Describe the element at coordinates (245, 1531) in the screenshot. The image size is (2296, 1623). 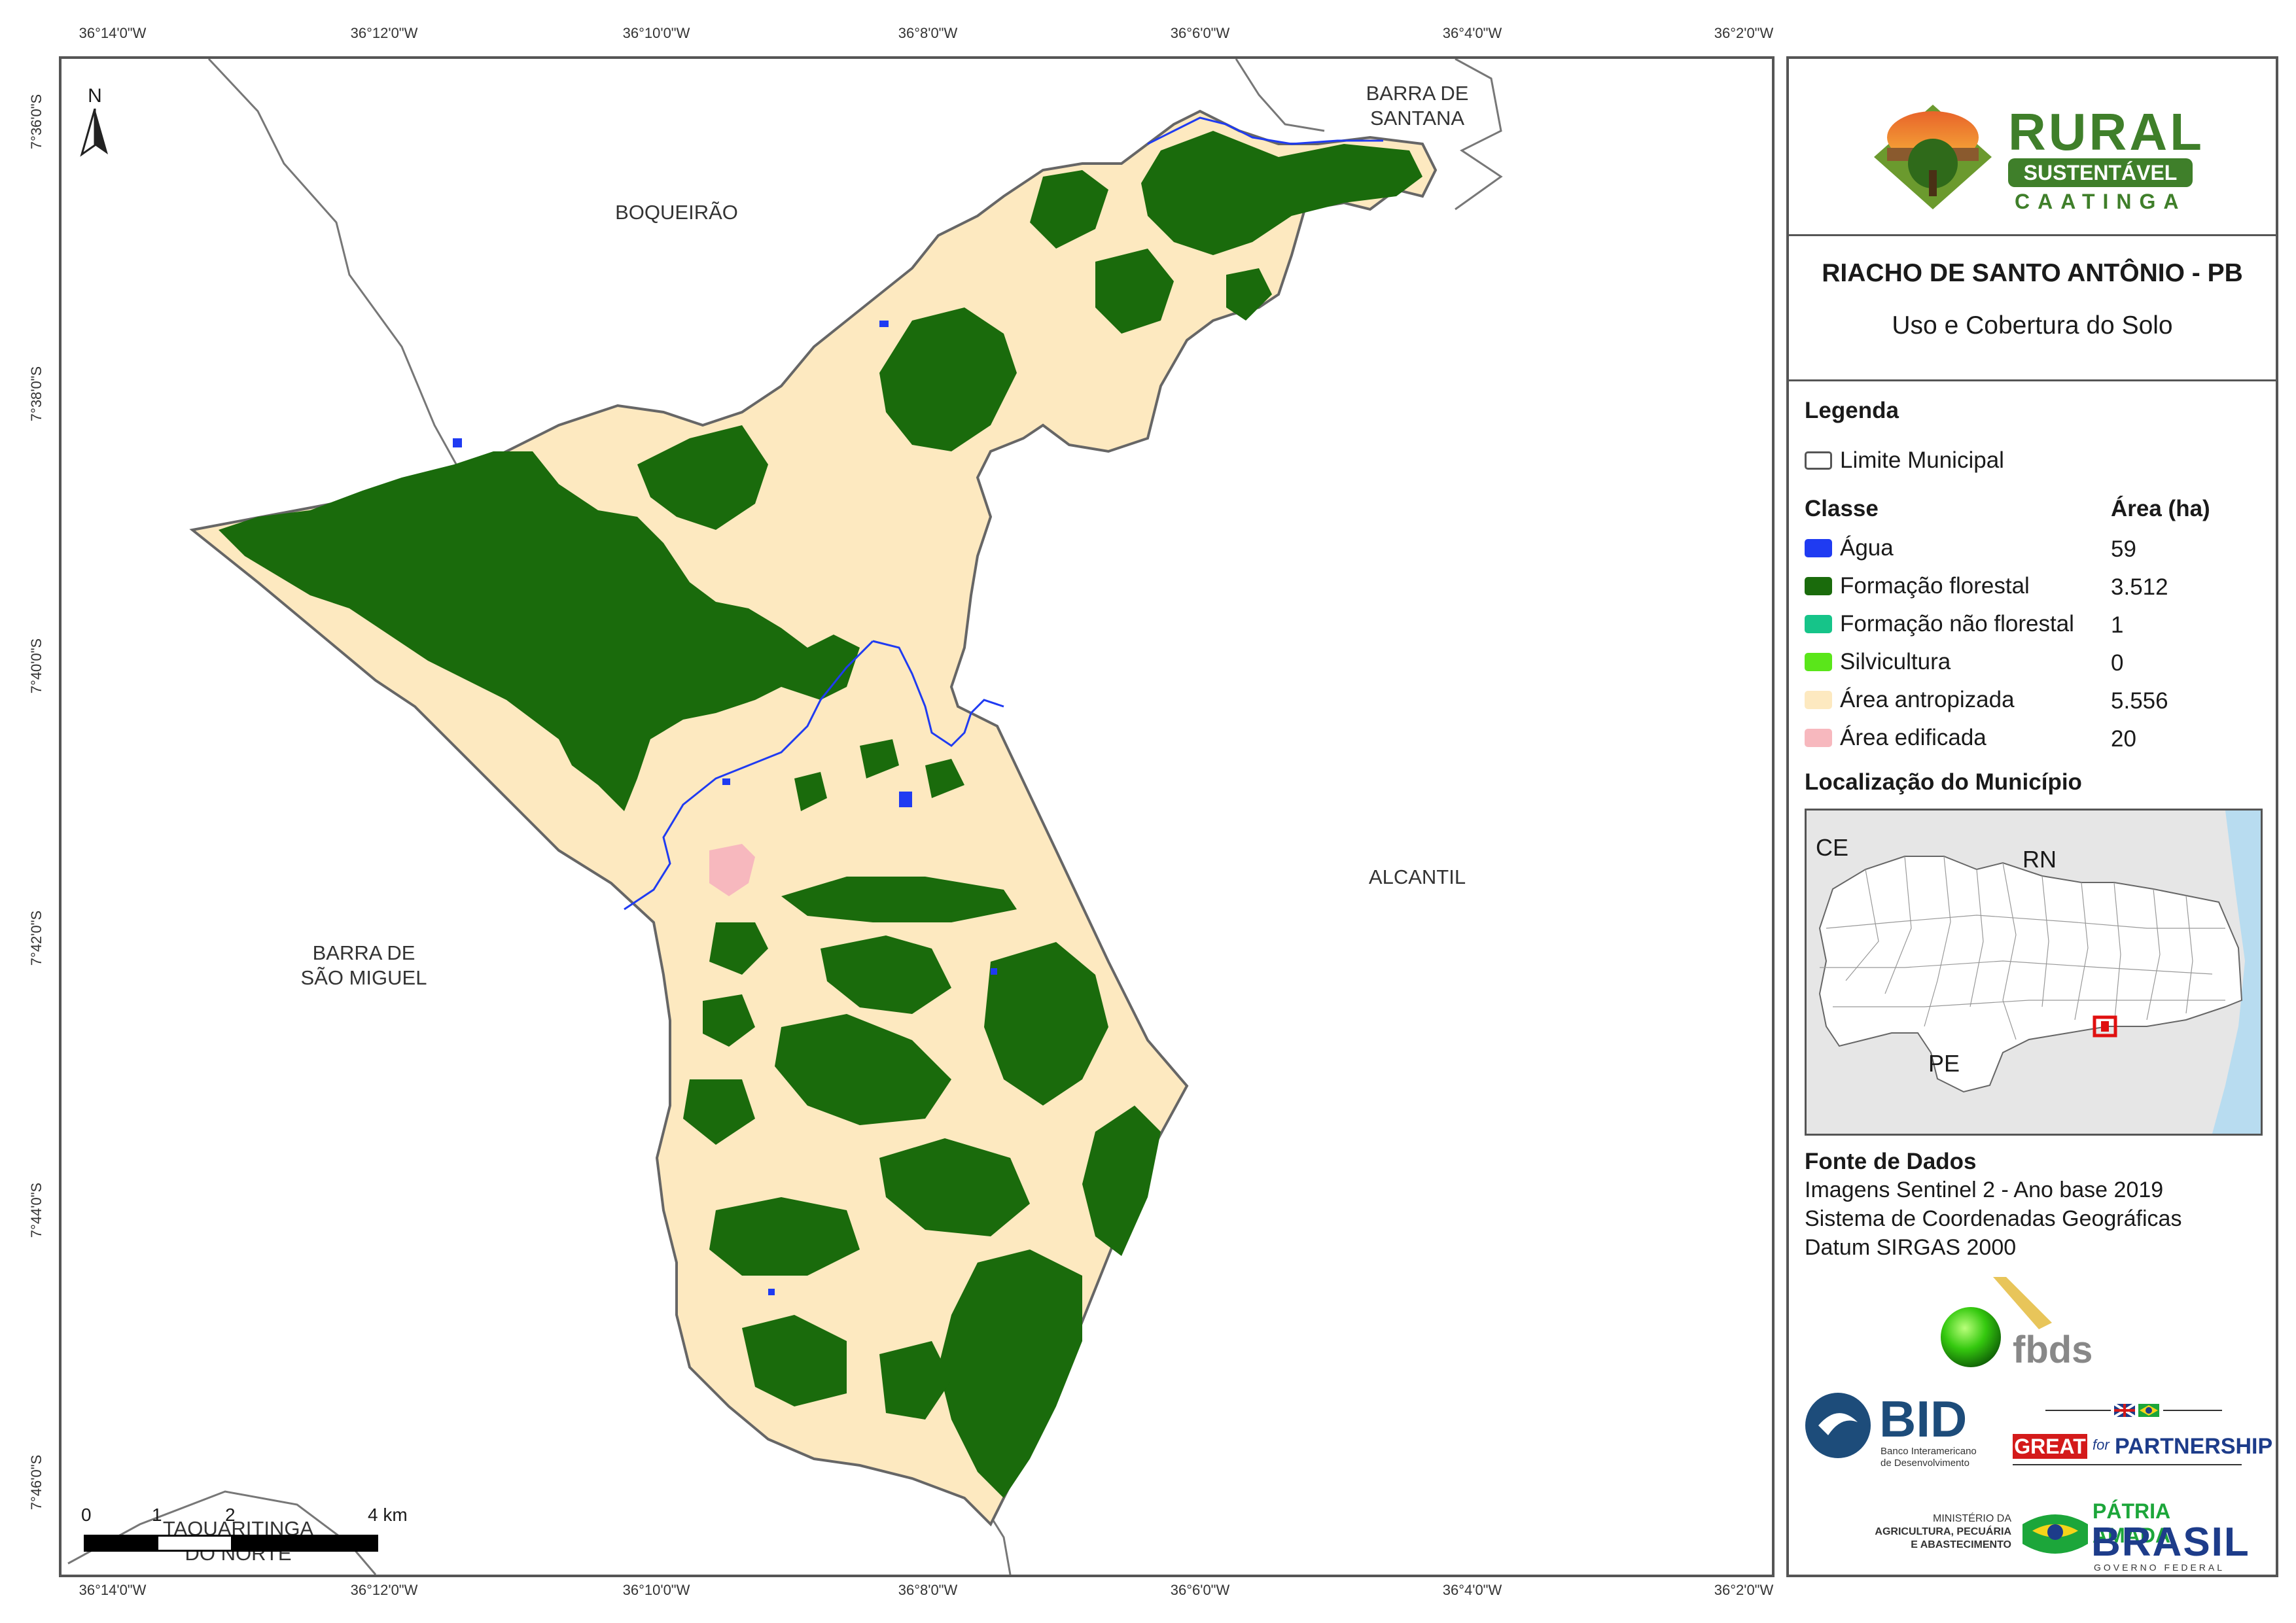
I see `scale-bar: 0 1 2 4 km` at that location.